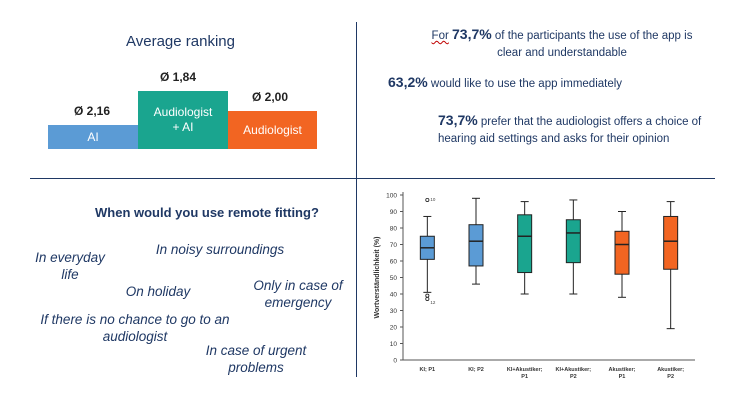 The width and height of the screenshot is (744, 400). I want to click on y-axis-label: Wortverständlichkeit (%), so click(377, 278).